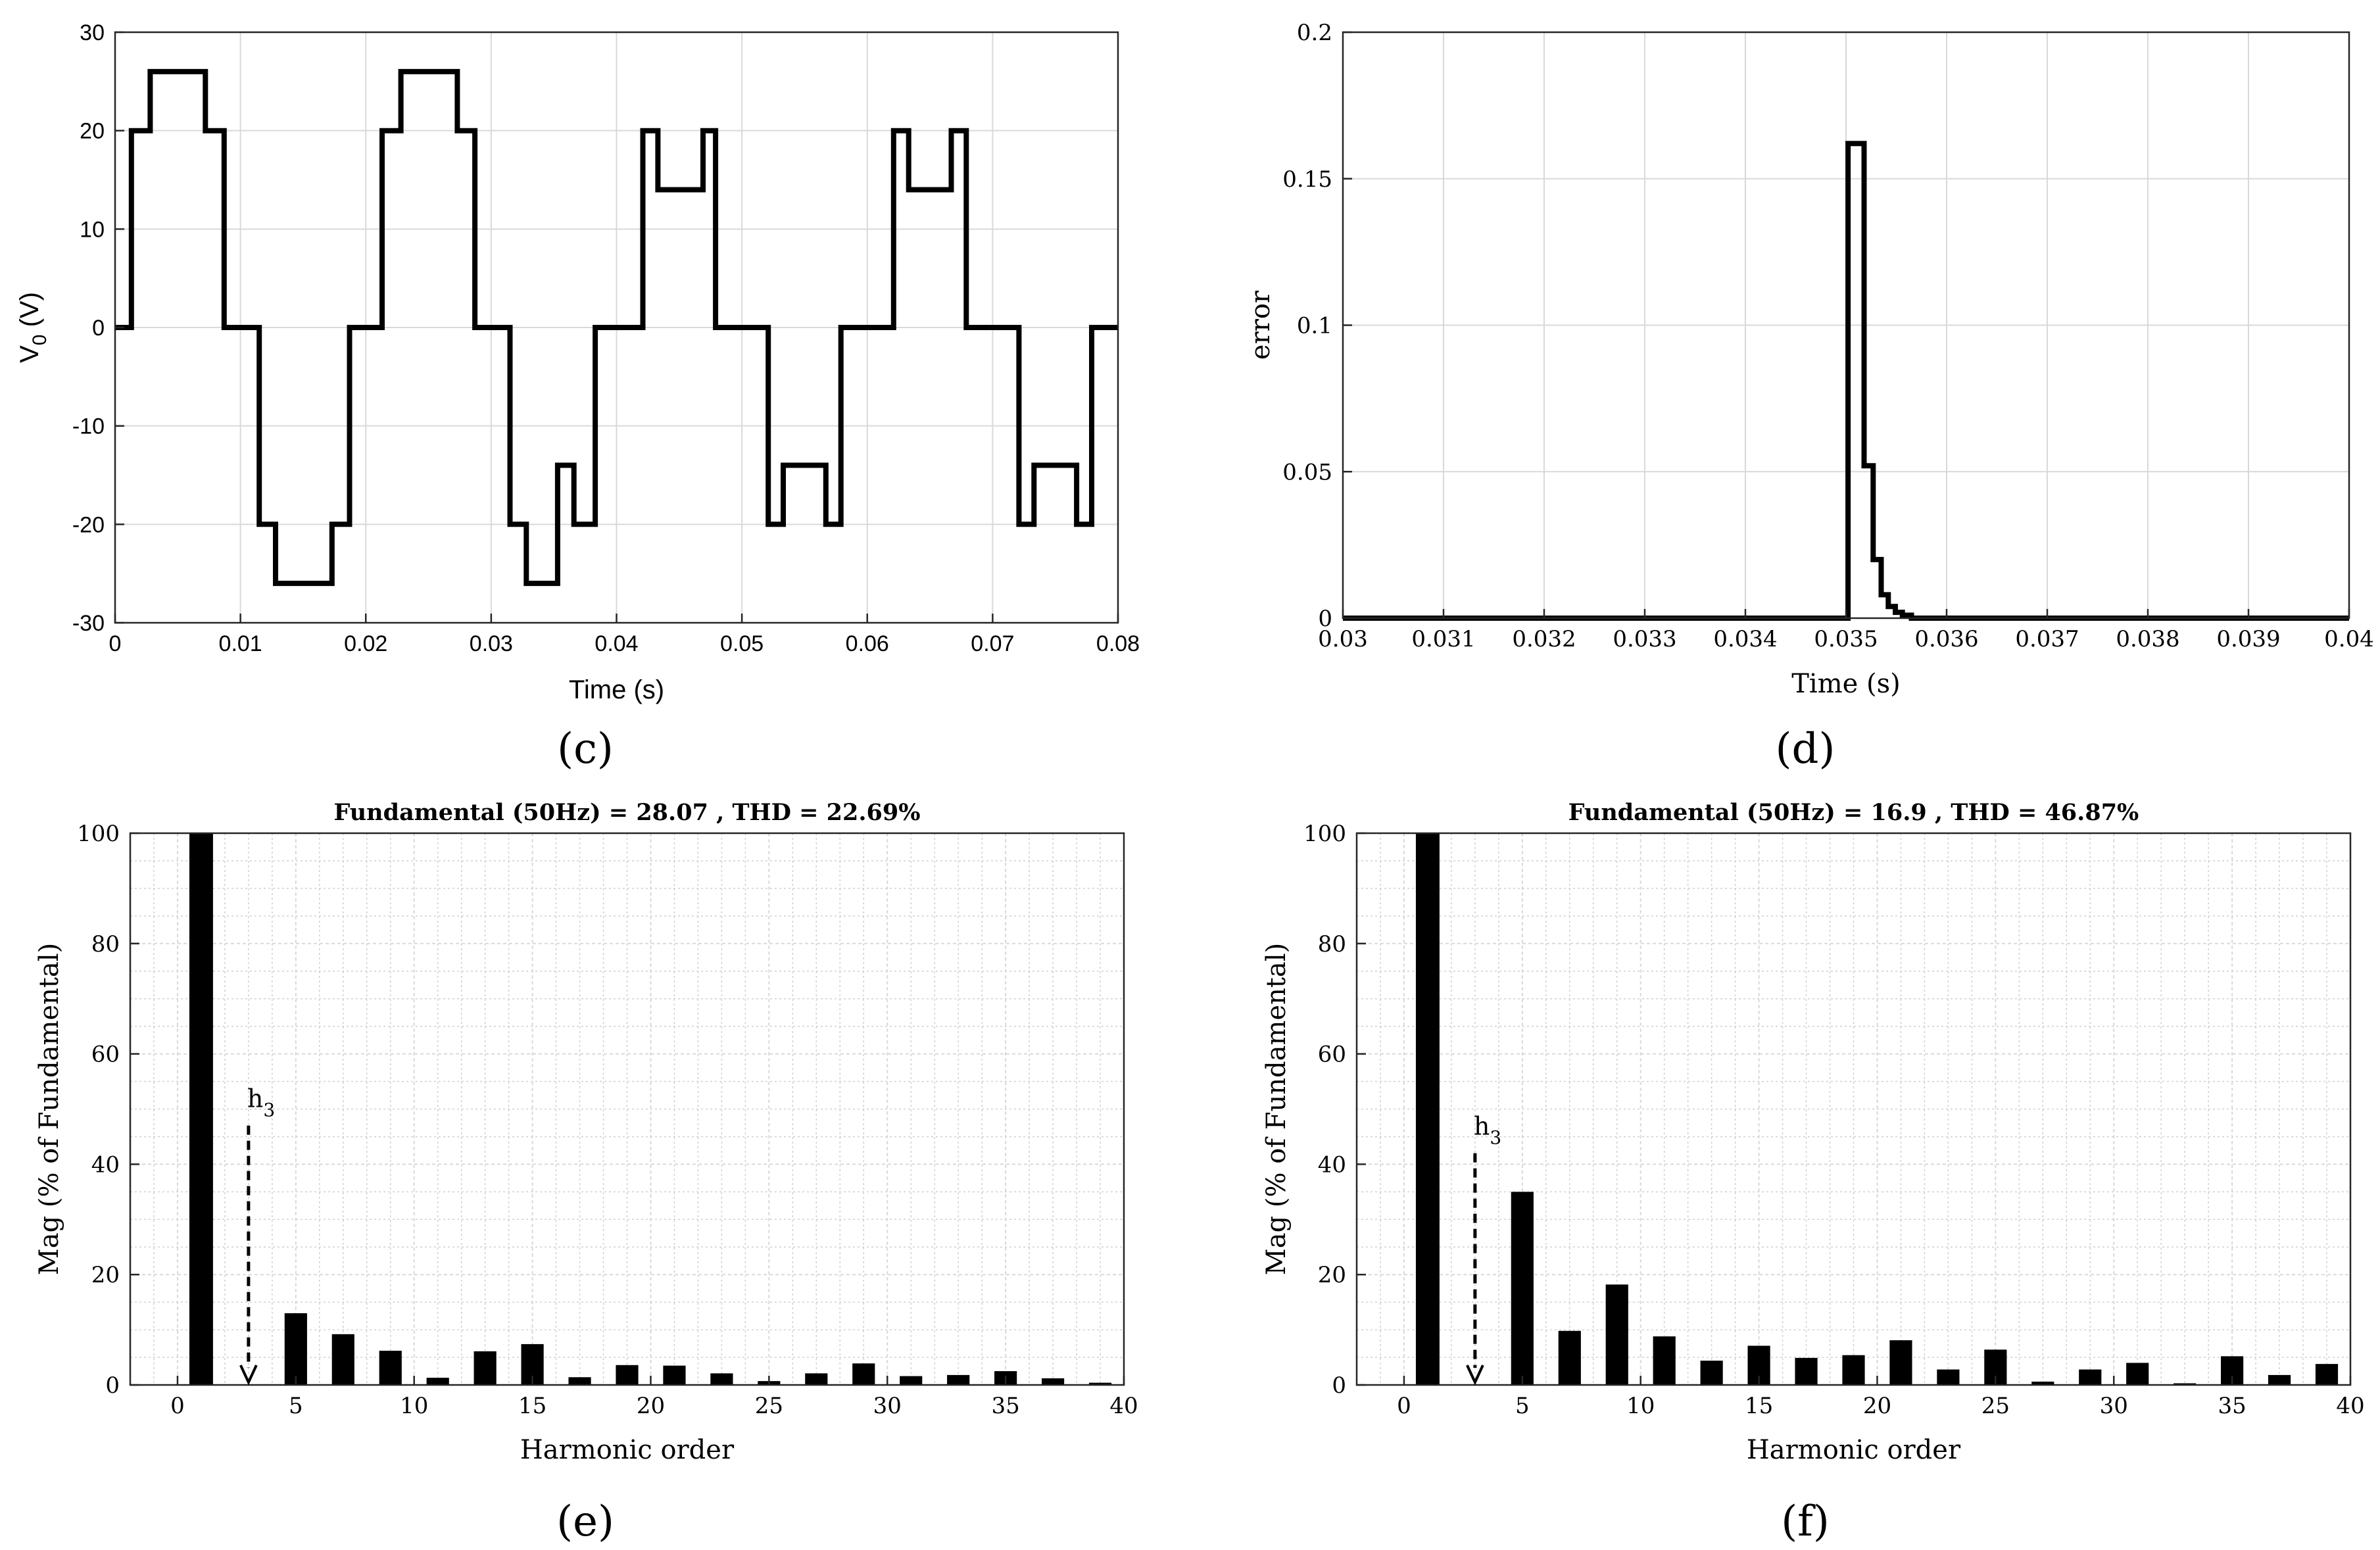  I want to click on y-tick-label: 30, so click(92, 32).